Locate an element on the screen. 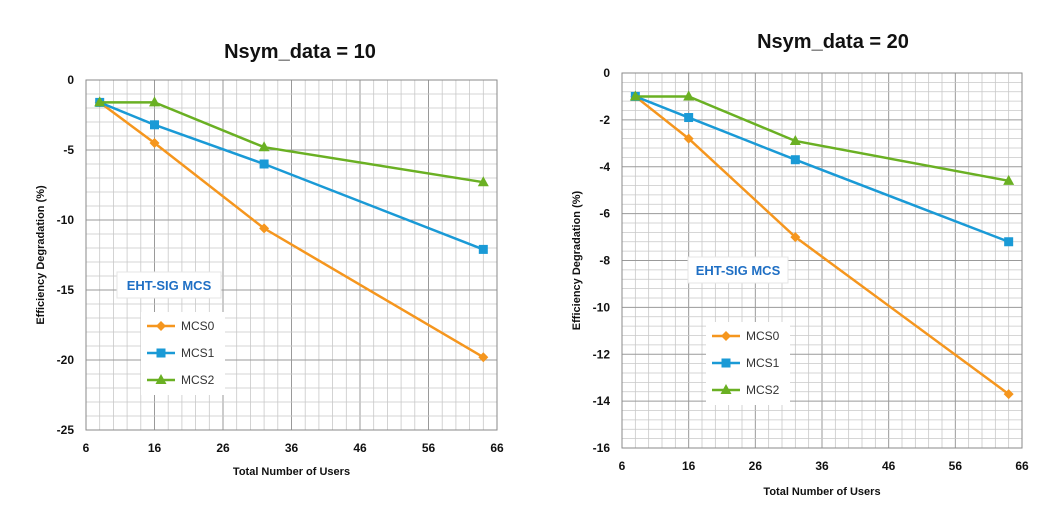 The height and width of the screenshot is (519, 1062). y-tick-label: -14 is located at coordinates (602, 401).